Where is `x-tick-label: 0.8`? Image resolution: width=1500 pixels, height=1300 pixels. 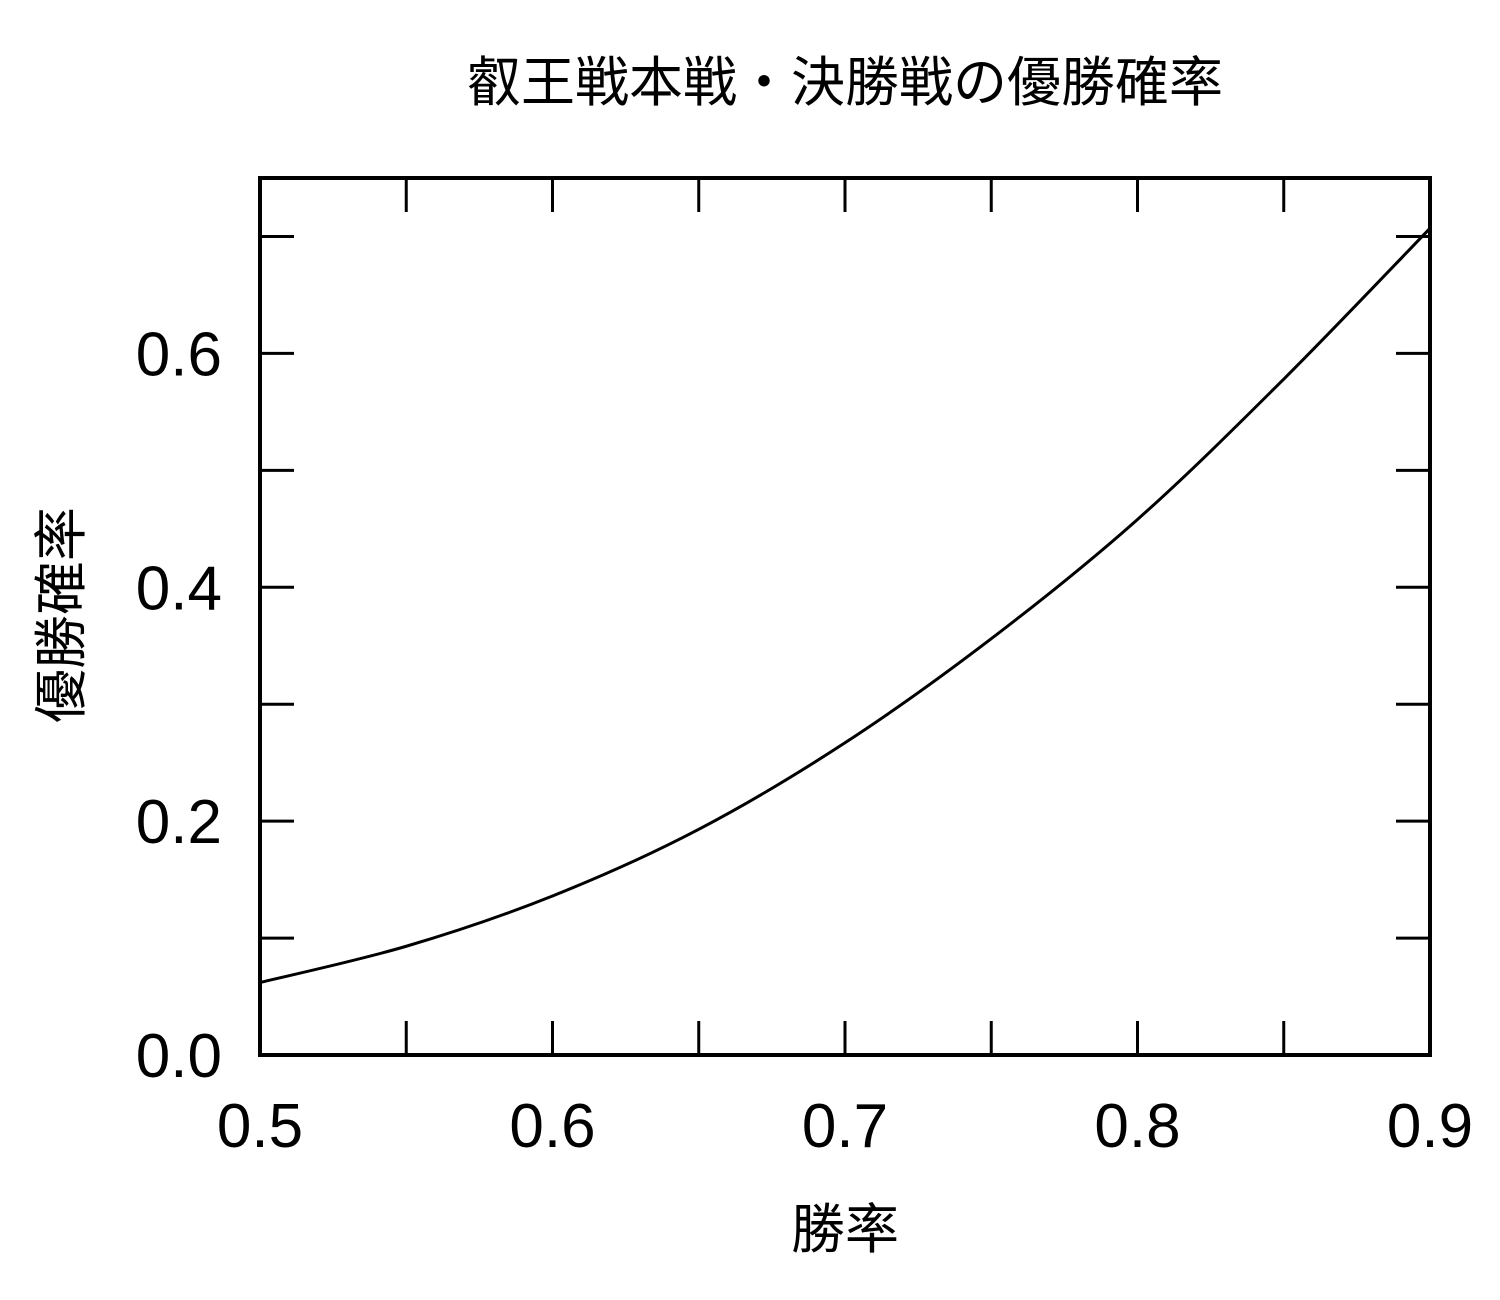 x-tick-label: 0.8 is located at coordinates (1137, 1126).